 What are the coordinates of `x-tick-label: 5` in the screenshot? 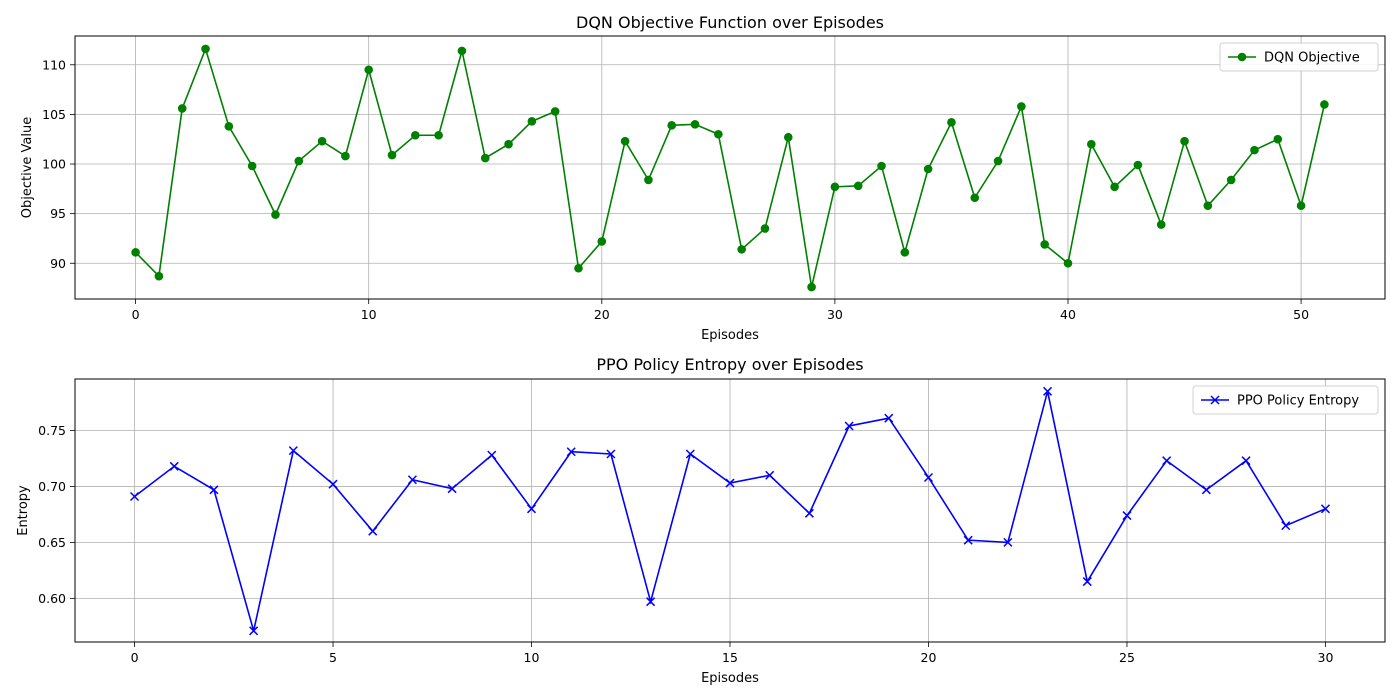 It's located at (333, 657).